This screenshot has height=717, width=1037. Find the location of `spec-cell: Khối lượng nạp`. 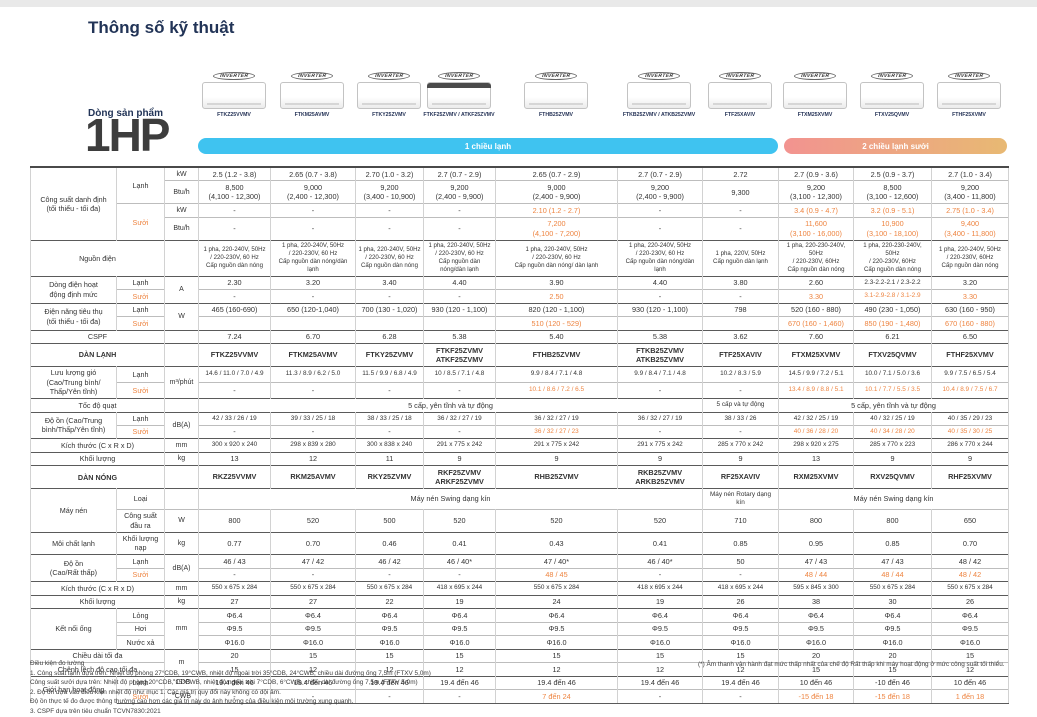

spec-cell: Khối lượng nạp is located at coordinates (140, 543).